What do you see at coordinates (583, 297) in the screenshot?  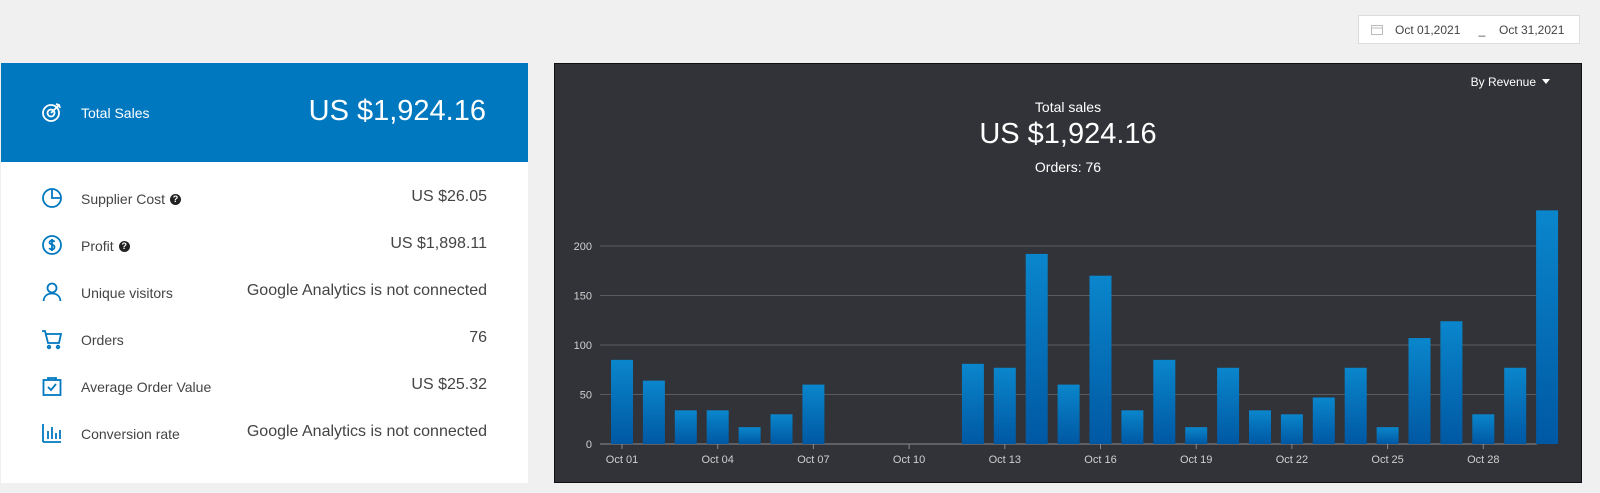 I see `y-tick-label: 150` at bounding box center [583, 297].